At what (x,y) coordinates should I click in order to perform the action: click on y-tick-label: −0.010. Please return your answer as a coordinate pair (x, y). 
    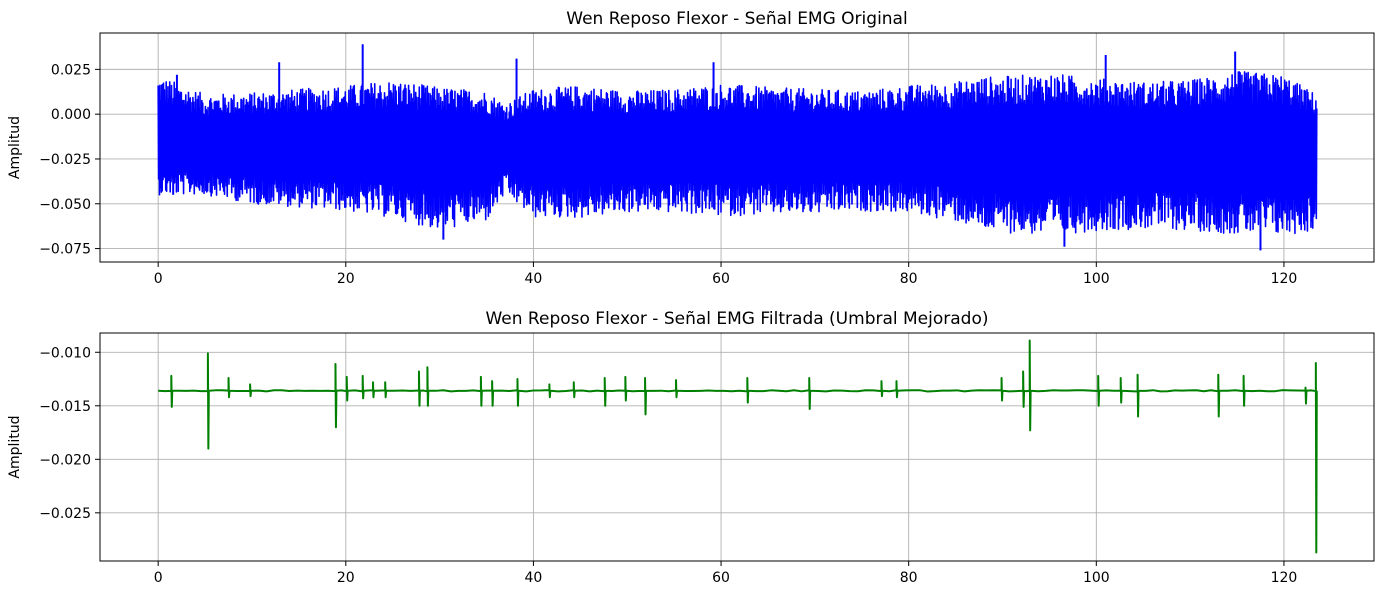
    Looking at the image, I should click on (65, 353).